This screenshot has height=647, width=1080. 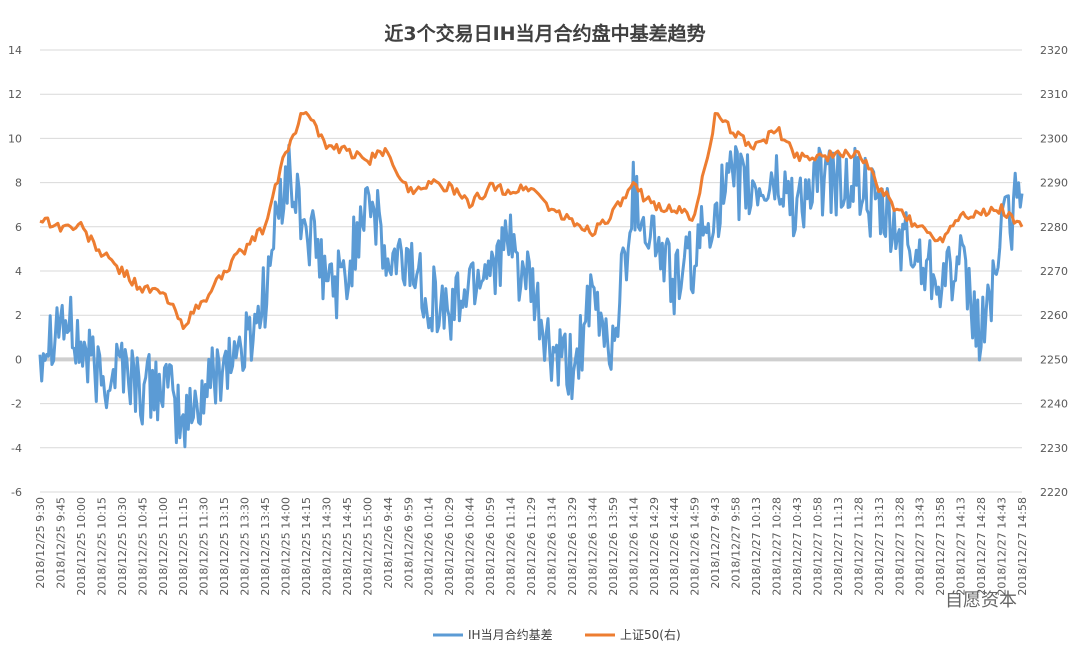 What do you see at coordinates (674, 546) in the screenshot?
I see `x-tick-label: 2018/12/26 14:44` at bounding box center [674, 546].